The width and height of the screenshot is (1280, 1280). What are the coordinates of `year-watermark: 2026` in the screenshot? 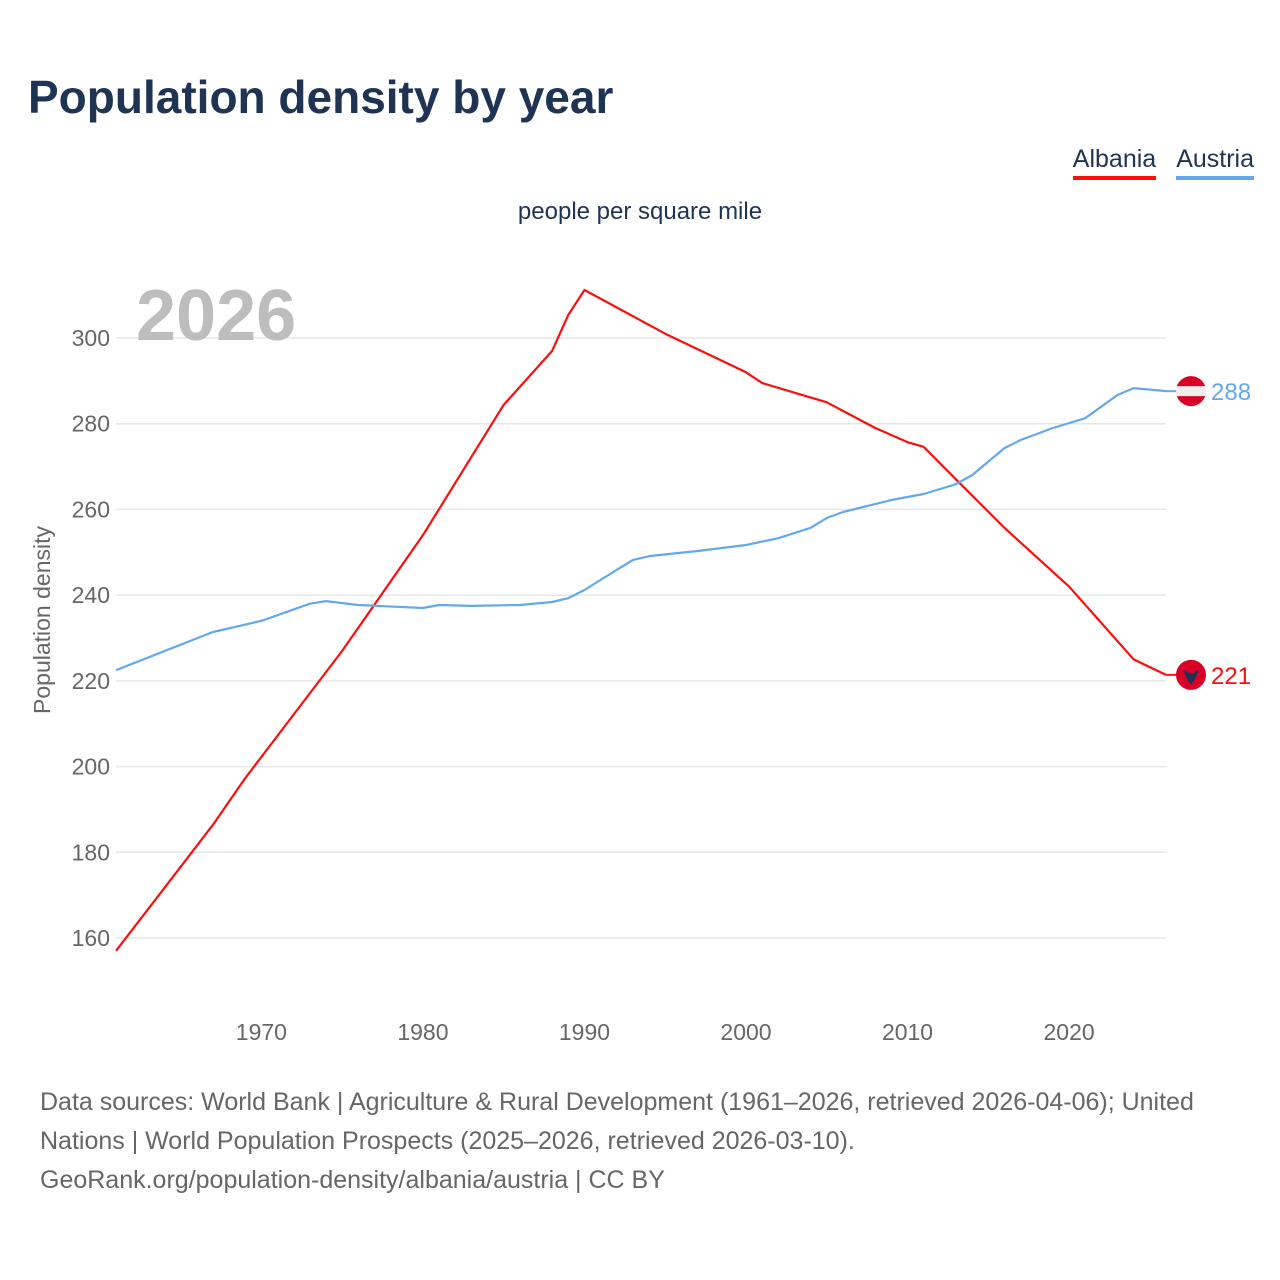 It's located at (216, 316).